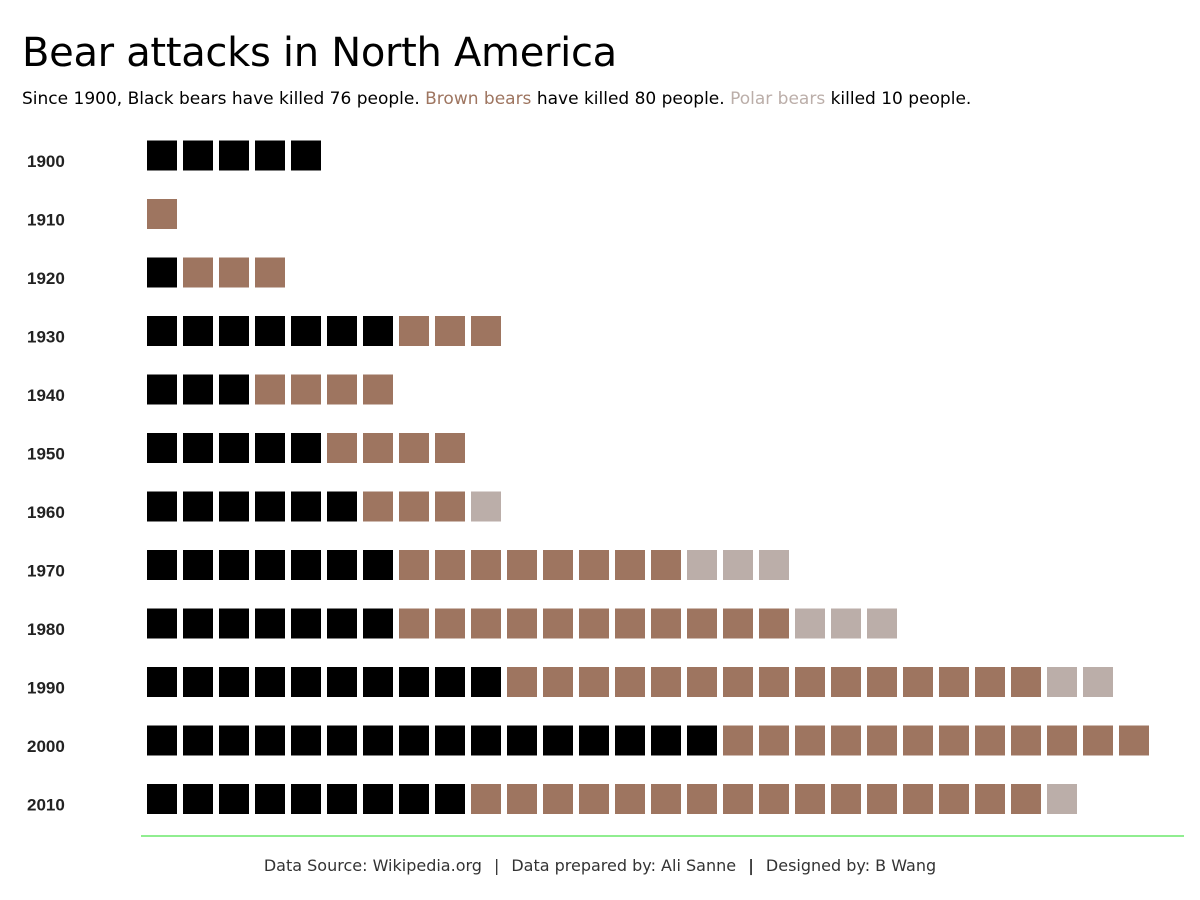 The width and height of the screenshot is (1200, 900). Describe the element at coordinates (46, 688) in the screenshot. I see `year-label: 1990` at that location.